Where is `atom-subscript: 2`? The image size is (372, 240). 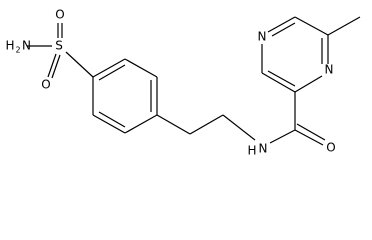 atom-subscript: 2 is located at coordinates (17, 50).